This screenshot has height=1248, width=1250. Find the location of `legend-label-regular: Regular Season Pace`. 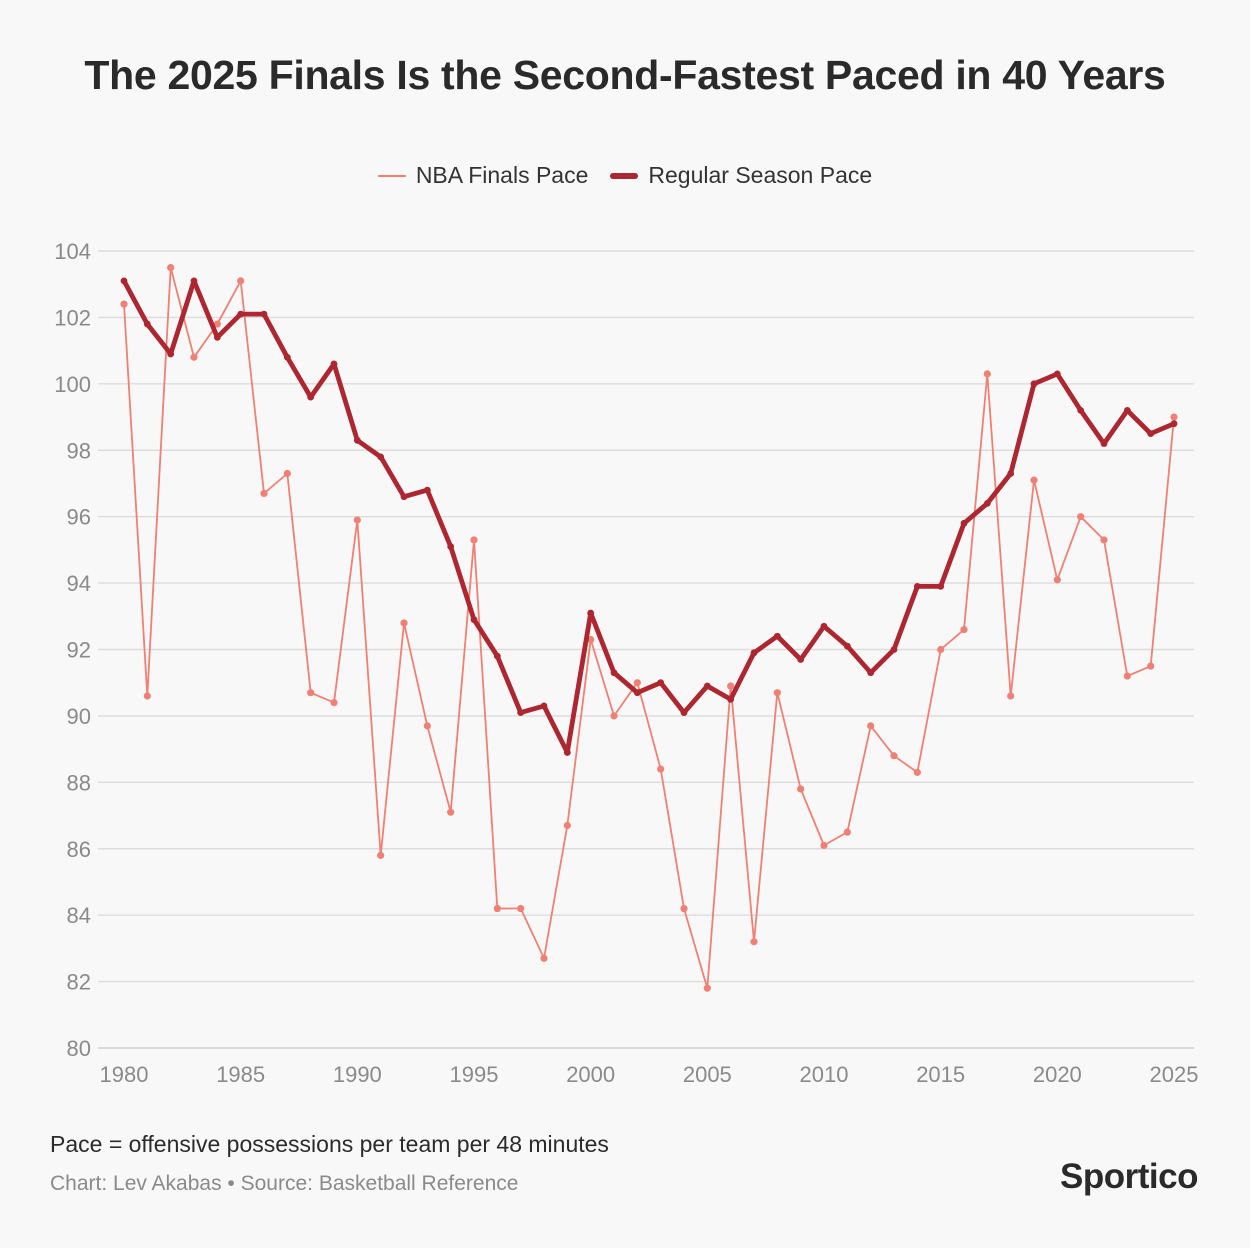

legend-label-regular: Regular Season Pace is located at coordinates (760, 175).